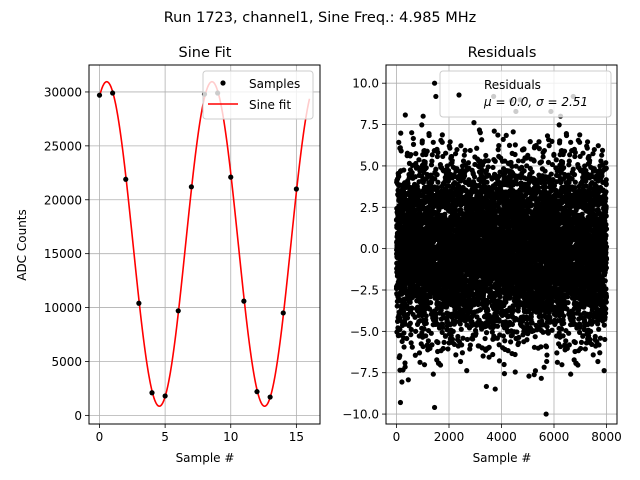 This screenshot has width=640, height=480. What do you see at coordinates (165, 437) in the screenshot?
I see `sine-fit-xtick-label: 5` at bounding box center [165, 437].